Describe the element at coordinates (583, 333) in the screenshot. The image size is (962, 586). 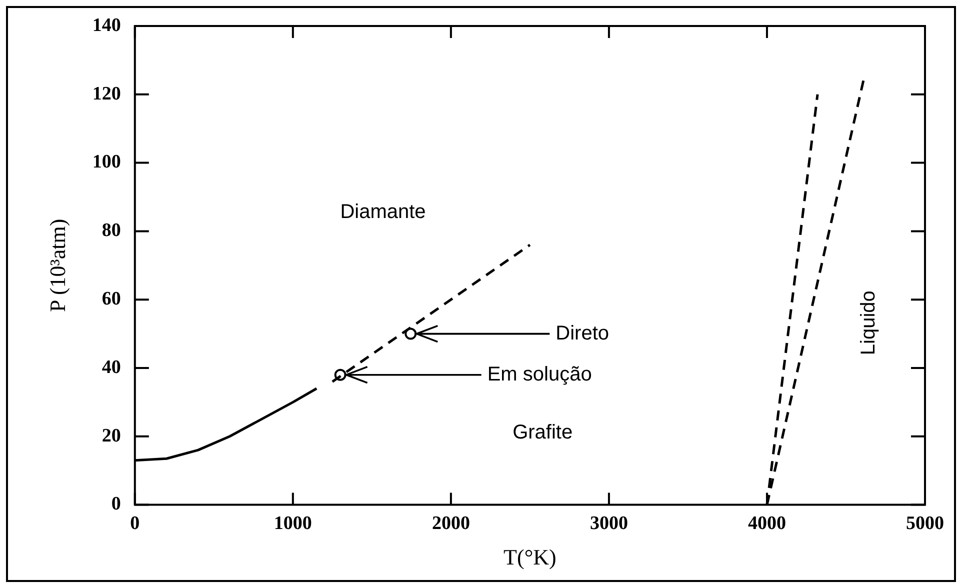
I see `annotation: Direto` at that location.